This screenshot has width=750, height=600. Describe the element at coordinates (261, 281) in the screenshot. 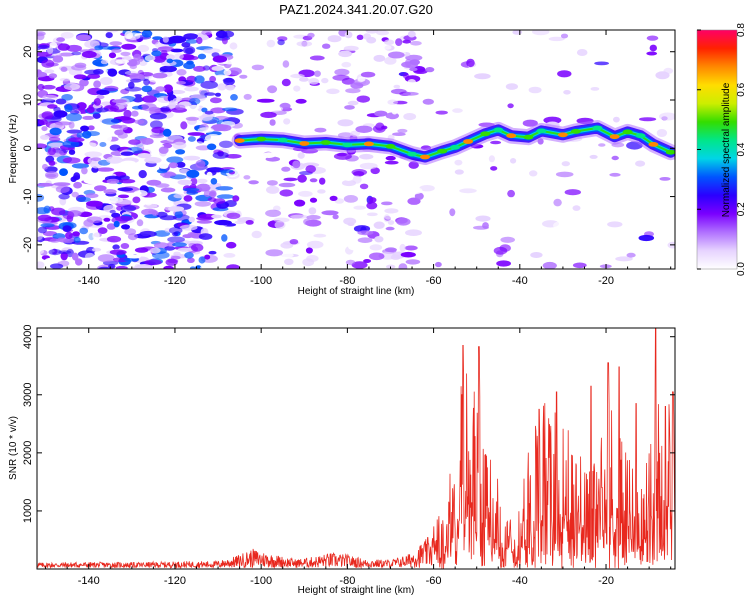

I see `x-tick-label: -100` at that location.